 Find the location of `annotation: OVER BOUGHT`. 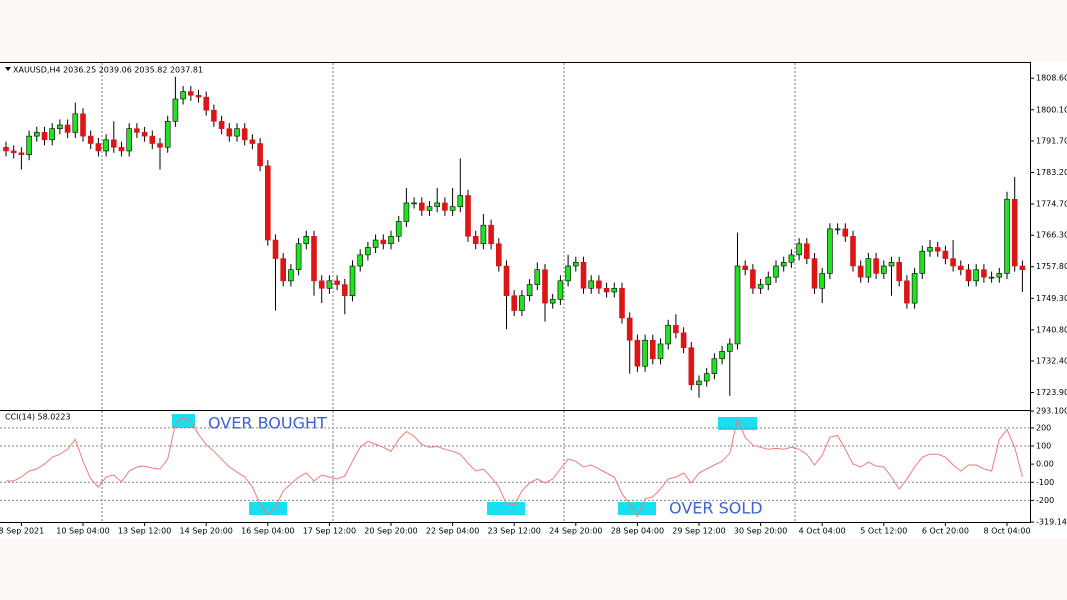

annotation: OVER BOUGHT is located at coordinates (267, 423).